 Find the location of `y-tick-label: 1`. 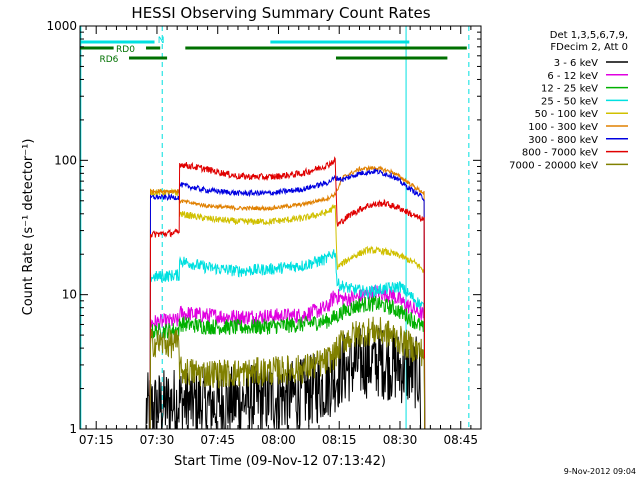

y-tick-label: 1 is located at coordinates (73, 429).